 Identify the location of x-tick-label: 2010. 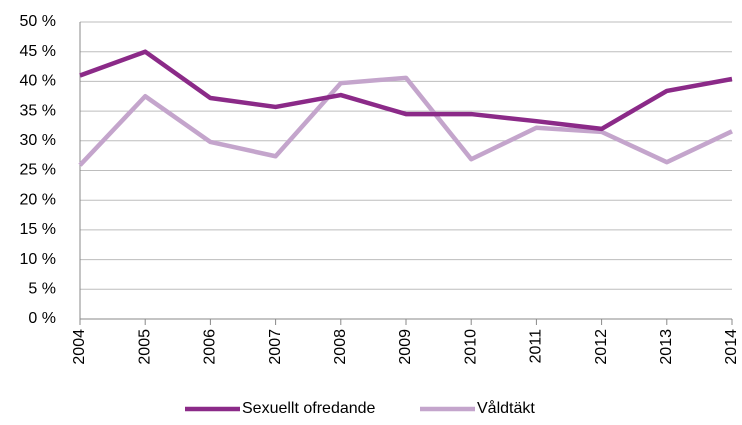
(470, 347).